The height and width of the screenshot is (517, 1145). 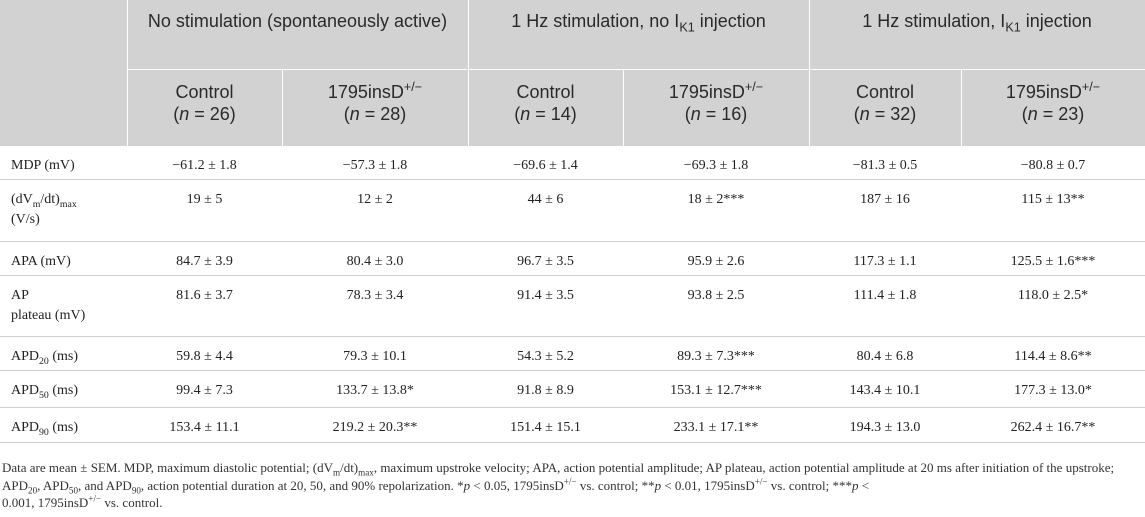 I want to click on column-header: 1795insD+/− (n = 23), so click(x=1053, y=106).